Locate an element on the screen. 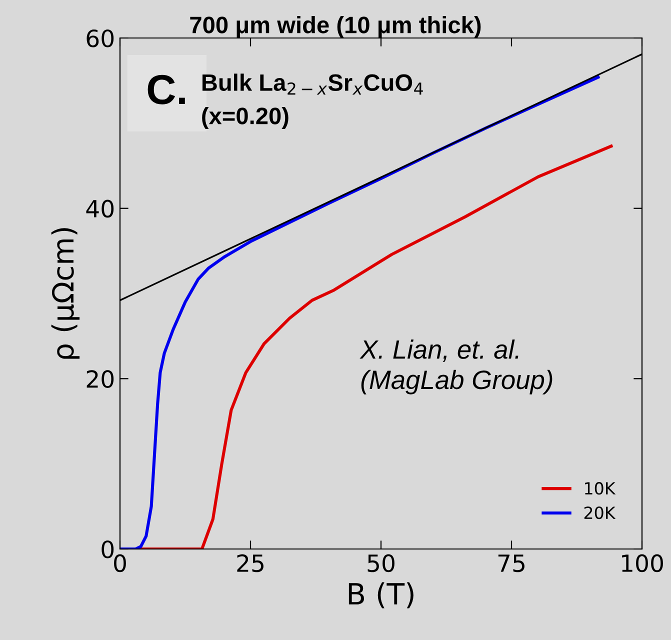  legend-label: 20K is located at coordinates (600, 513).